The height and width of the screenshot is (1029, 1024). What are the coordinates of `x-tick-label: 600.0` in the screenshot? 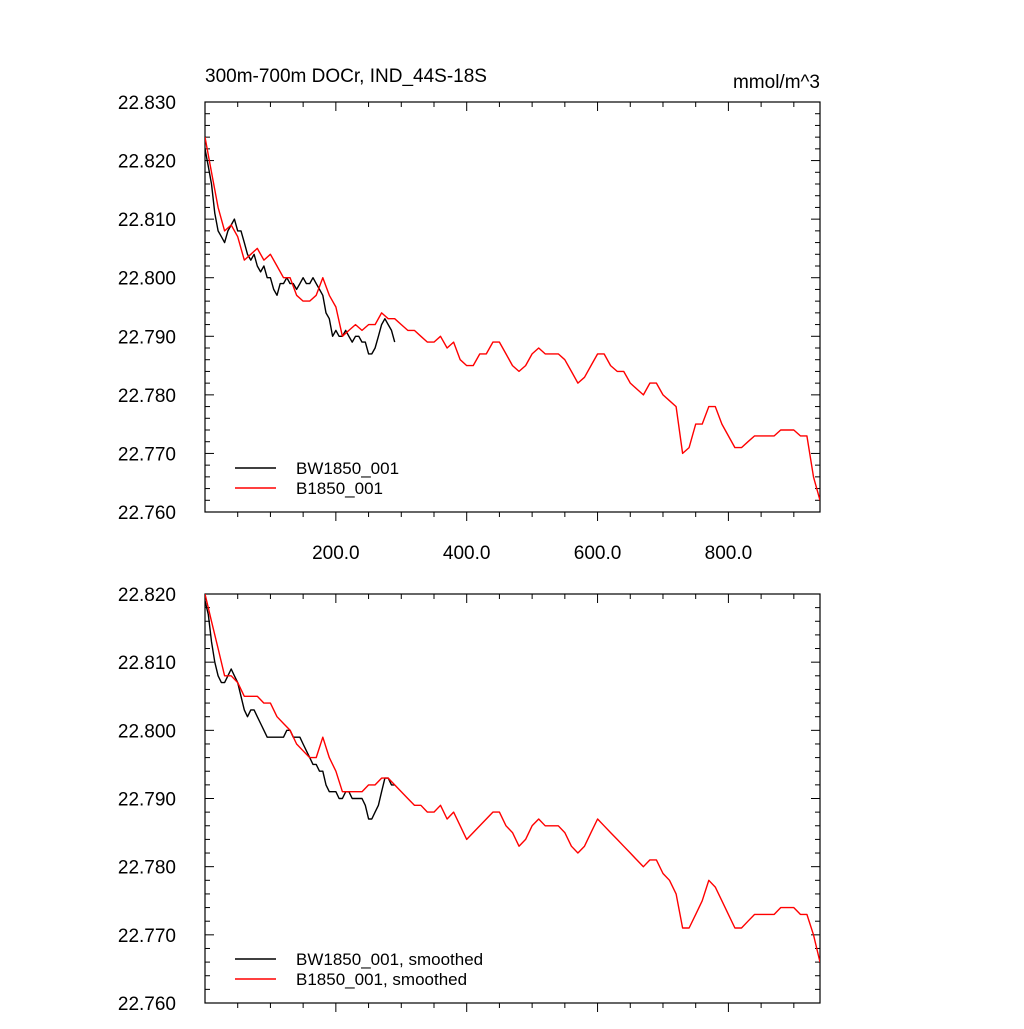 It's located at (598, 553).